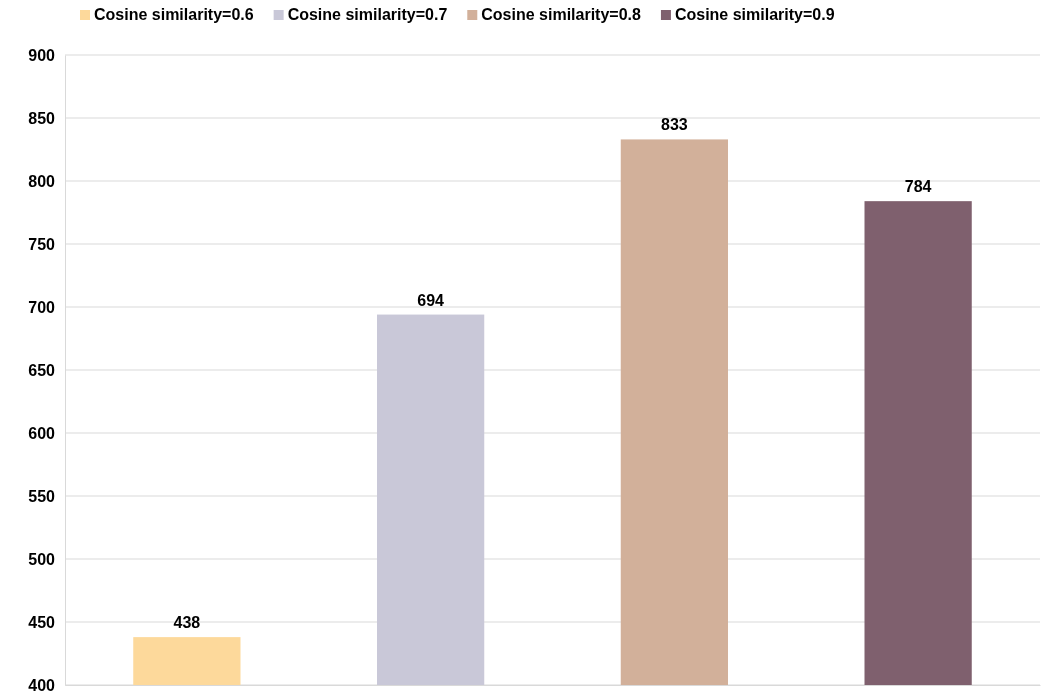 This screenshot has width=1049, height=692. What do you see at coordinates (431, 300) in the screenshot?
I see `data-label: 694` at bounding box center [431, 300].